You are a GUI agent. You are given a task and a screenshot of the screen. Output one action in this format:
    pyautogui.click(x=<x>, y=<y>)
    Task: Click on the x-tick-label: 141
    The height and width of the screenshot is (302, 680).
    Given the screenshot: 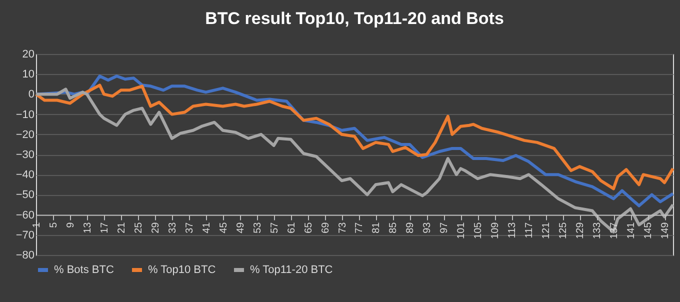 What is the action you would take?
    pyautogui.click(x=632, y=230)
    